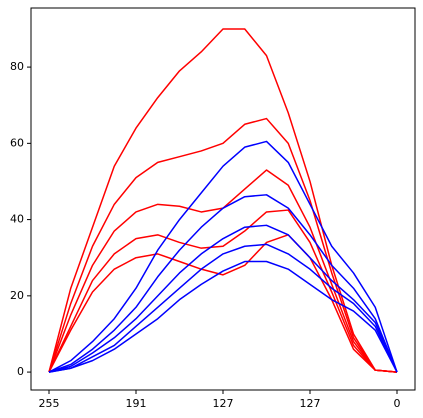  What do you see at coordinates (17, 142) in the screenshot?
I see `y-tick-label: 60` at bounding box center [17, 142].